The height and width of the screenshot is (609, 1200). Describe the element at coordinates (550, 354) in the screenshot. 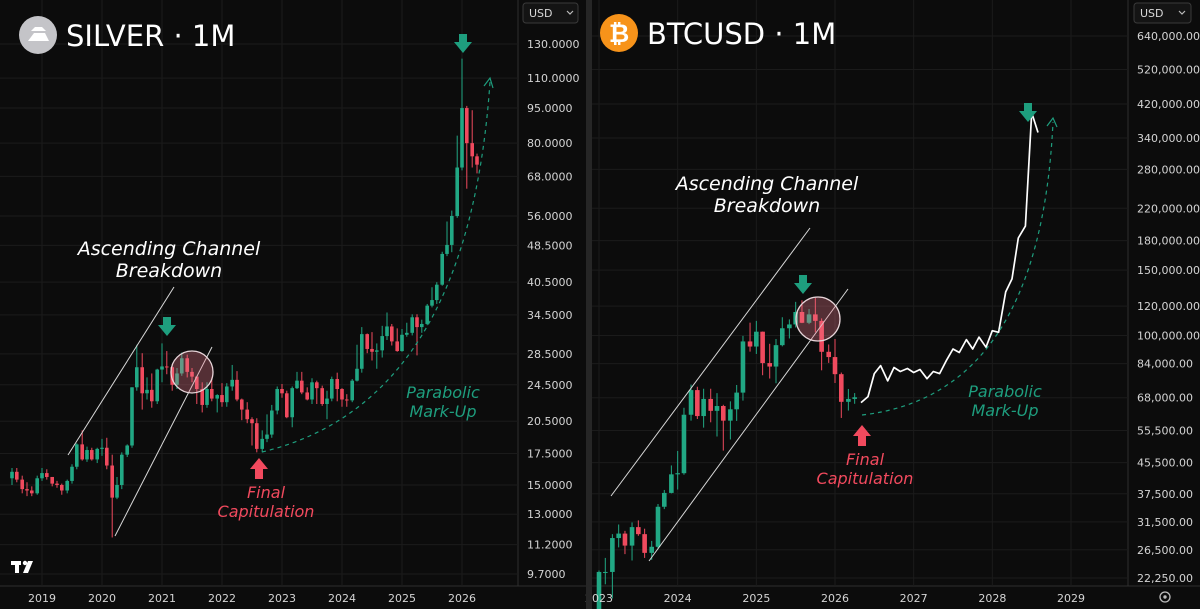

I see `y-tick-label: 28.5000` at that location.